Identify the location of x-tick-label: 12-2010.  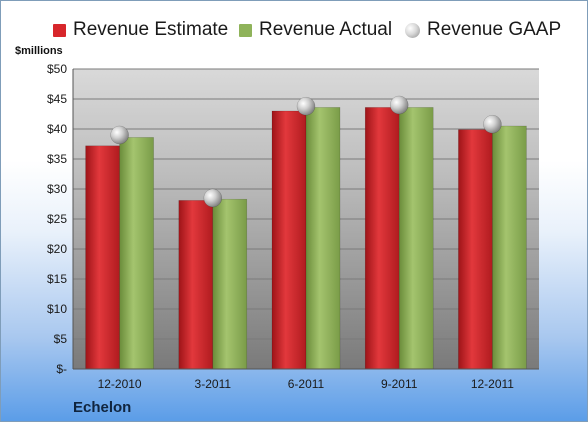
(120, 384).